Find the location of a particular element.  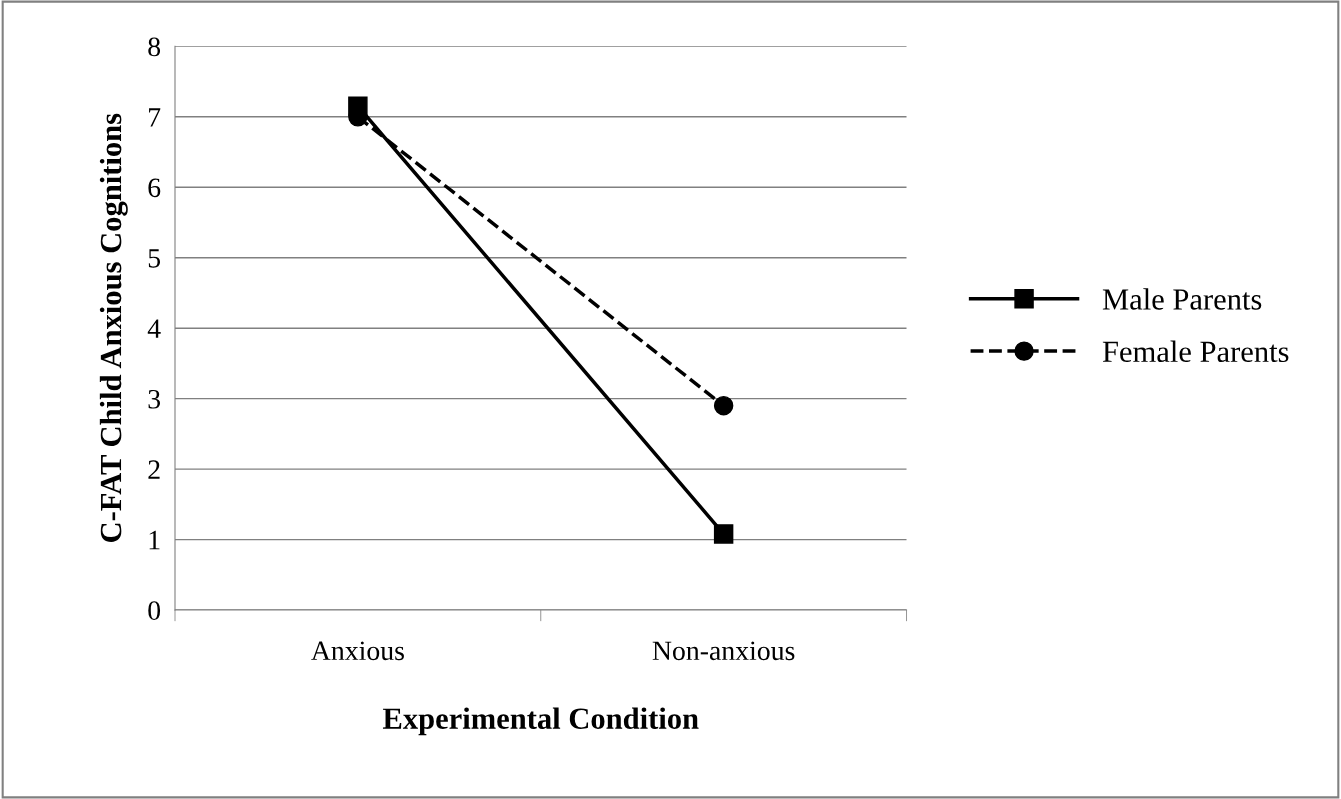

y-tick-label: 7 is located at coordinates (155, 117).